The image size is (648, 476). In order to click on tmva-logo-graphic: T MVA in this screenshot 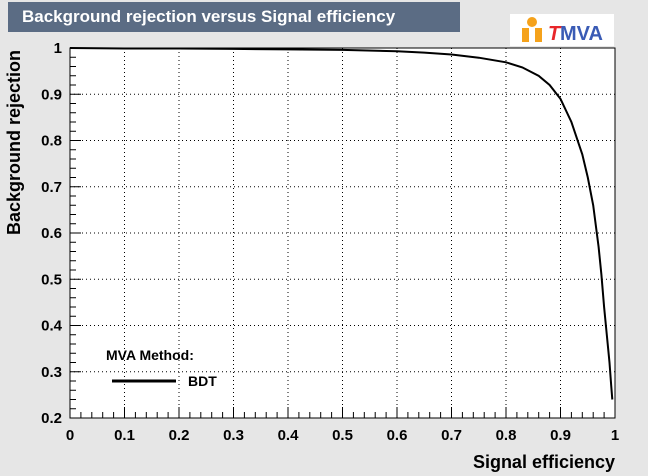, I will do `click(562, 31)`.